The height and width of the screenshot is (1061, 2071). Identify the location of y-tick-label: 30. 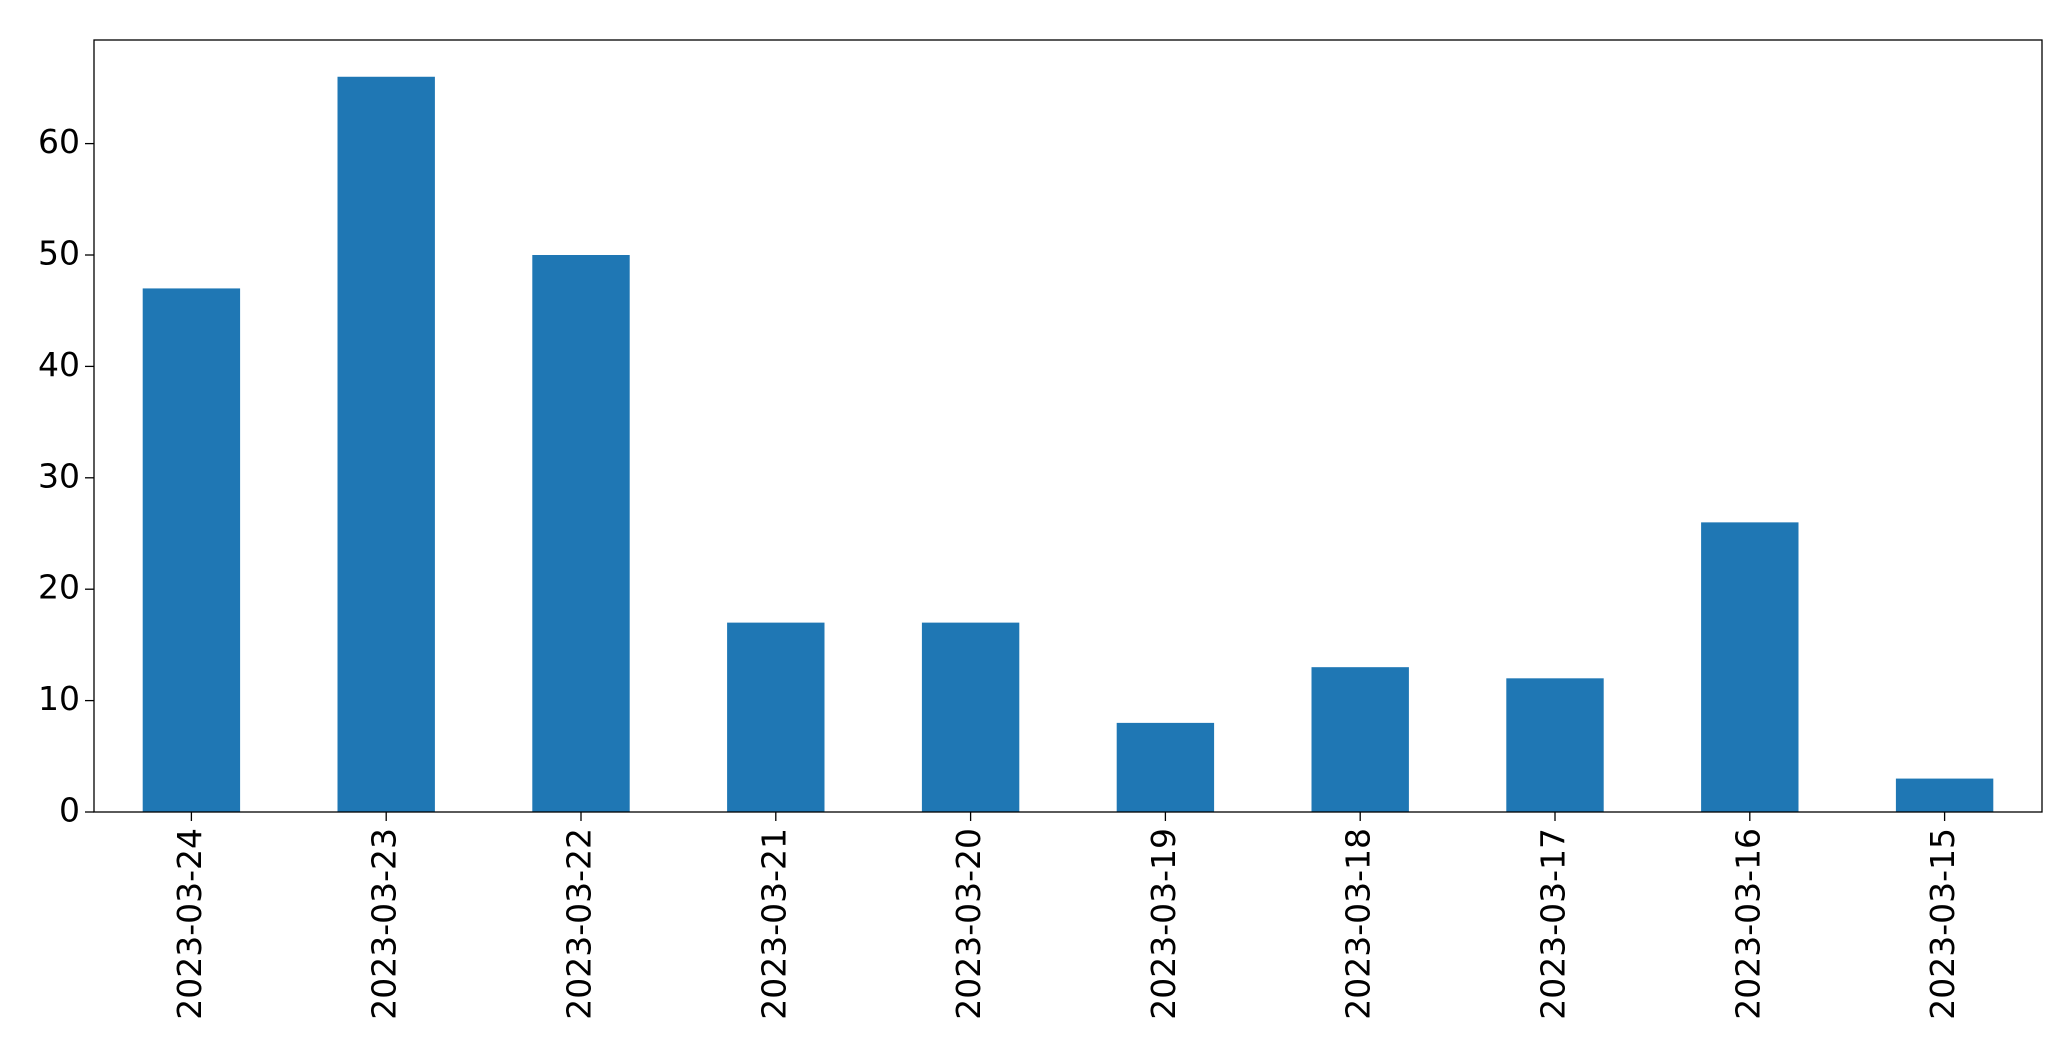
(59, 475).